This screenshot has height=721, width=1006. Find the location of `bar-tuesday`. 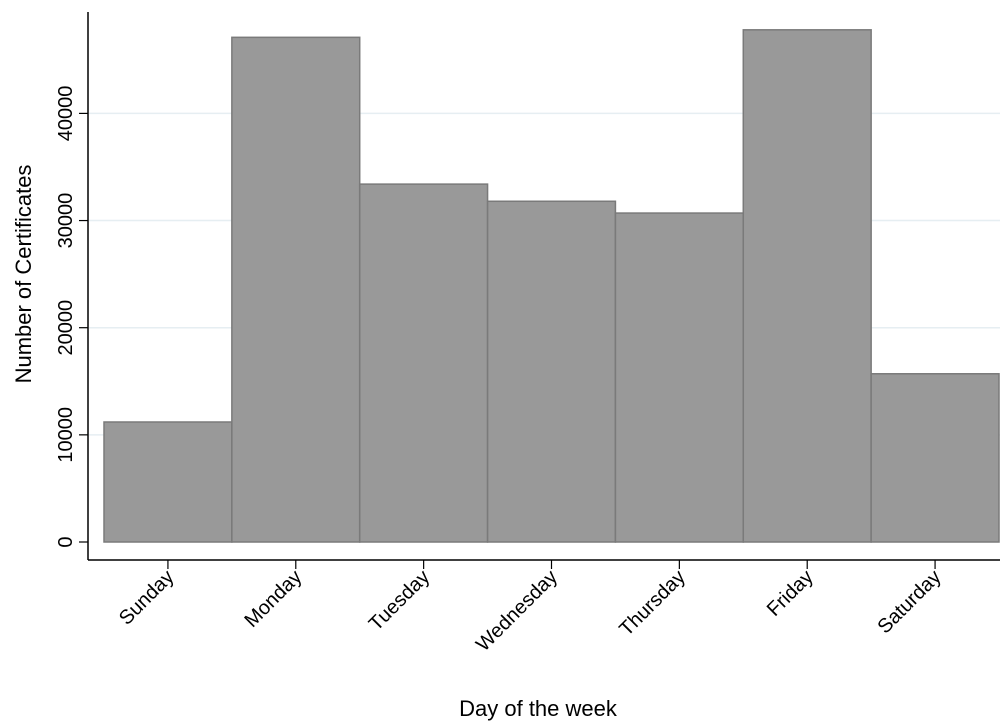

bar-tuesday is located at coordinates (423, 363).